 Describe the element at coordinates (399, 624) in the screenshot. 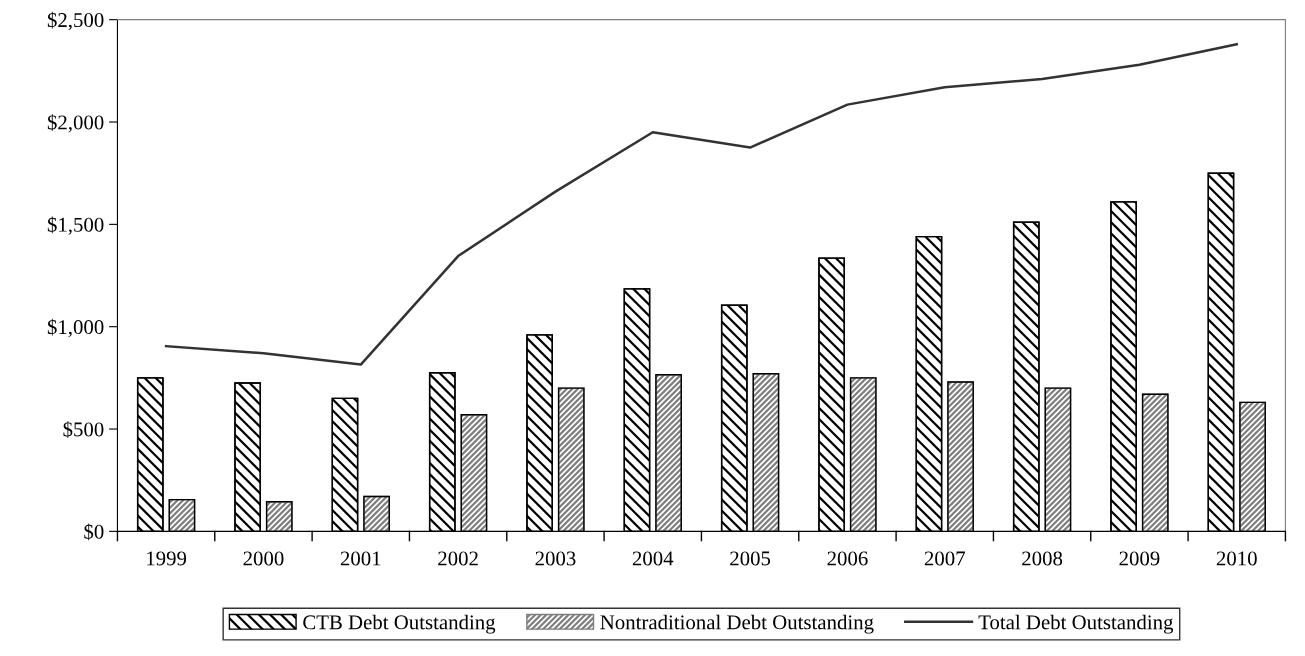

I see `legend-label: CTB Debt Outstanding` at that location.